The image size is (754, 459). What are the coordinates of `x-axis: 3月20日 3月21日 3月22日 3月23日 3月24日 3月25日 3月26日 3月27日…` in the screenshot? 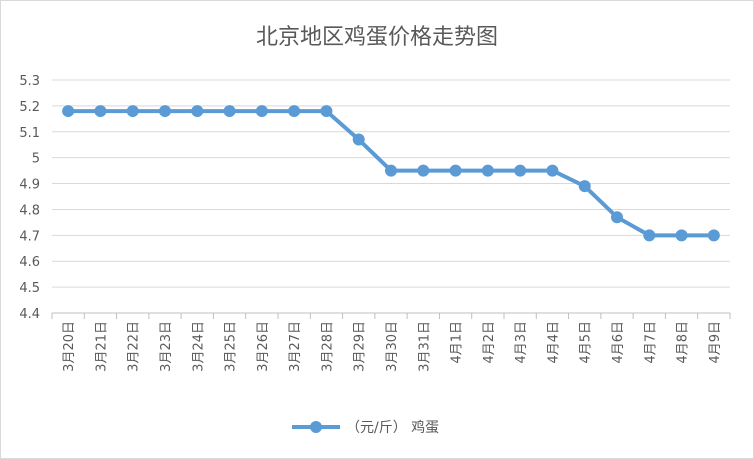 It's located at (391, 342).